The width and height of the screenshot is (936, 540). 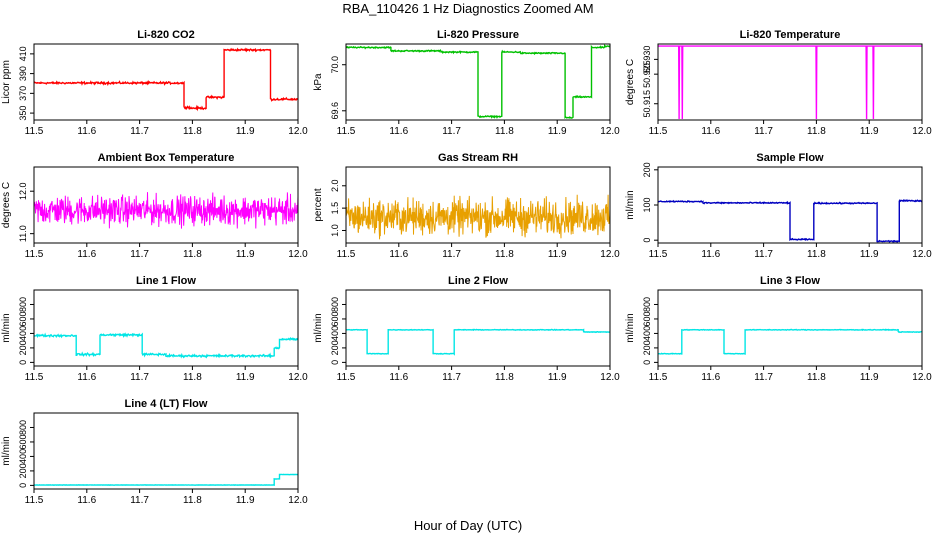 What do you see at coordinates (468, 525) in the screenshot?
I see `figure-x-axis-label: Hour of Day (UTC)` at bounding box center [468, 525].